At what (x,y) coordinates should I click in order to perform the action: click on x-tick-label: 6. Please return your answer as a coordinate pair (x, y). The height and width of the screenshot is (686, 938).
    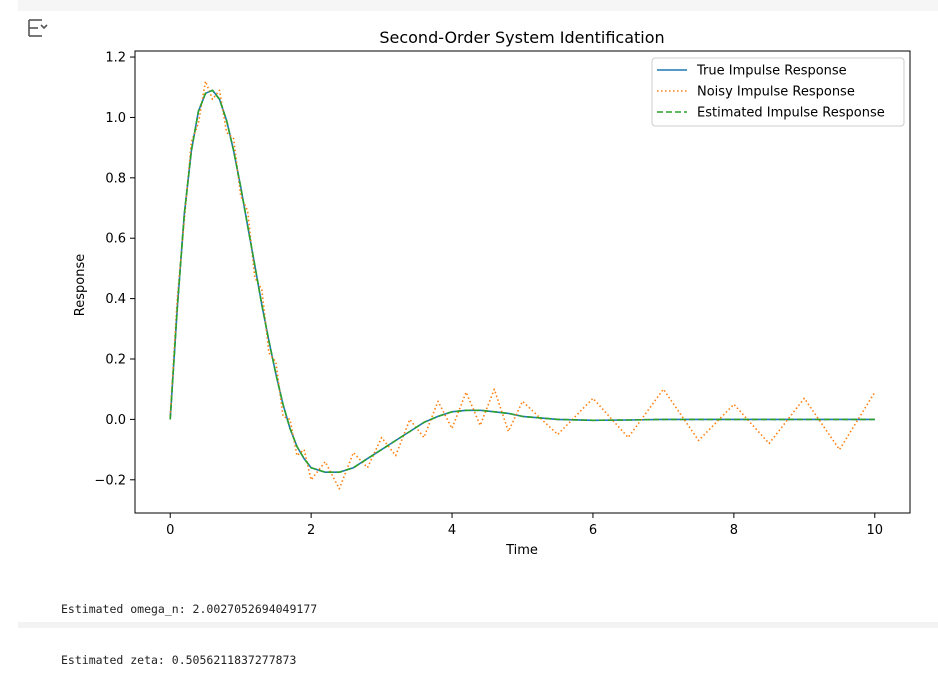
    Looking at the image, I should click on (593, 530).